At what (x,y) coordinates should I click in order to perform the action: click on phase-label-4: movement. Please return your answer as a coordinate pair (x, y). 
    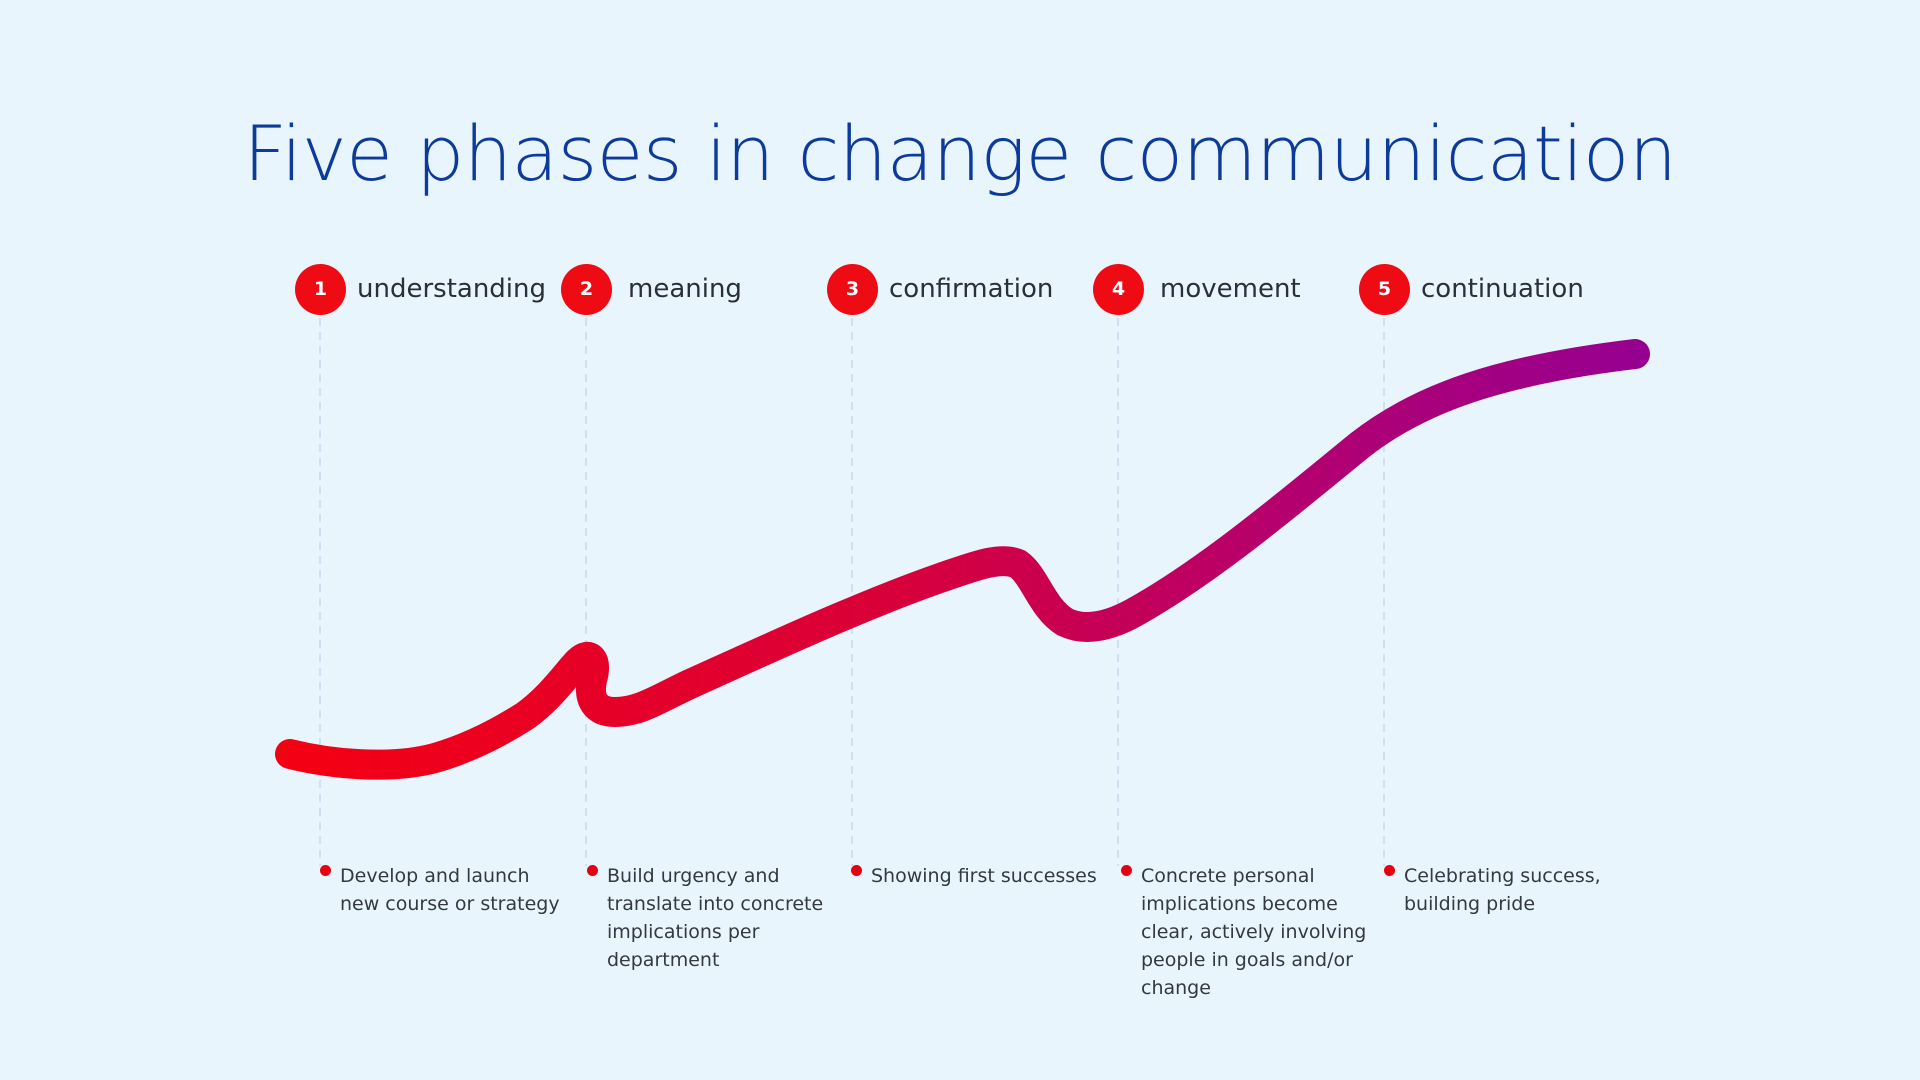
    Looking at the image, I should click on (1230, 289).